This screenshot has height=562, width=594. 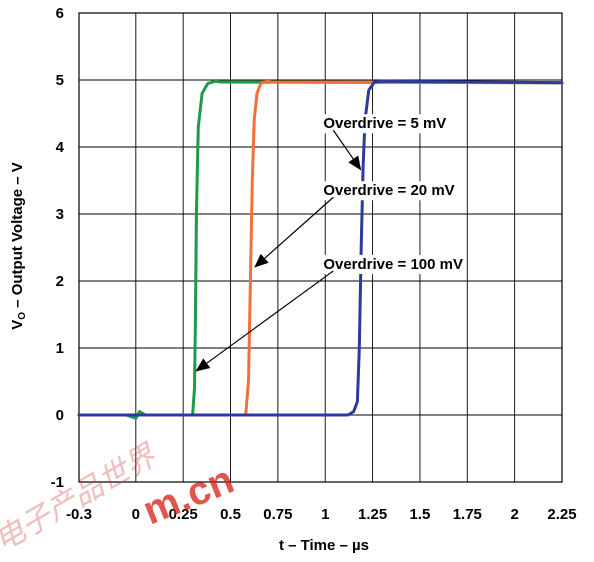 I want to click on x-tick-label: 1, so click(x=325, y=514).